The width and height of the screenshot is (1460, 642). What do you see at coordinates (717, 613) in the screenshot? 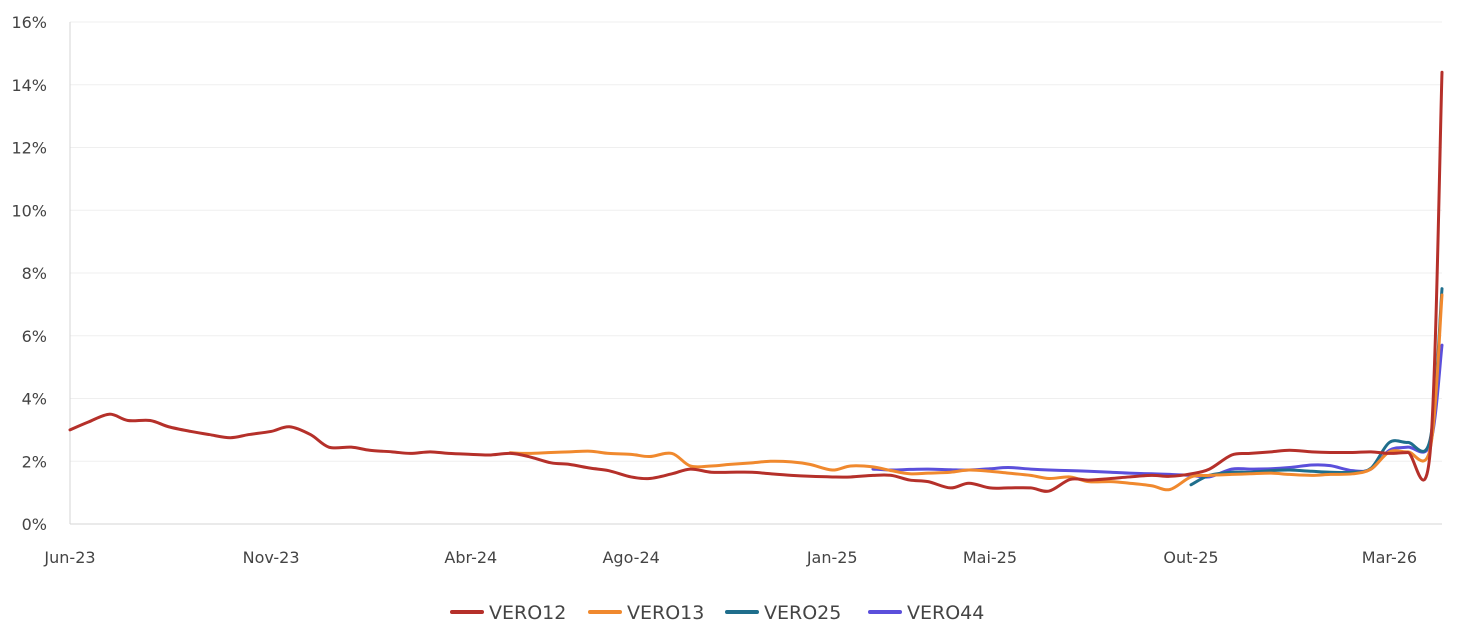
I see `legend: VERO12 VERO13 VERO25 VERO44` at bounding box center [717, 613].